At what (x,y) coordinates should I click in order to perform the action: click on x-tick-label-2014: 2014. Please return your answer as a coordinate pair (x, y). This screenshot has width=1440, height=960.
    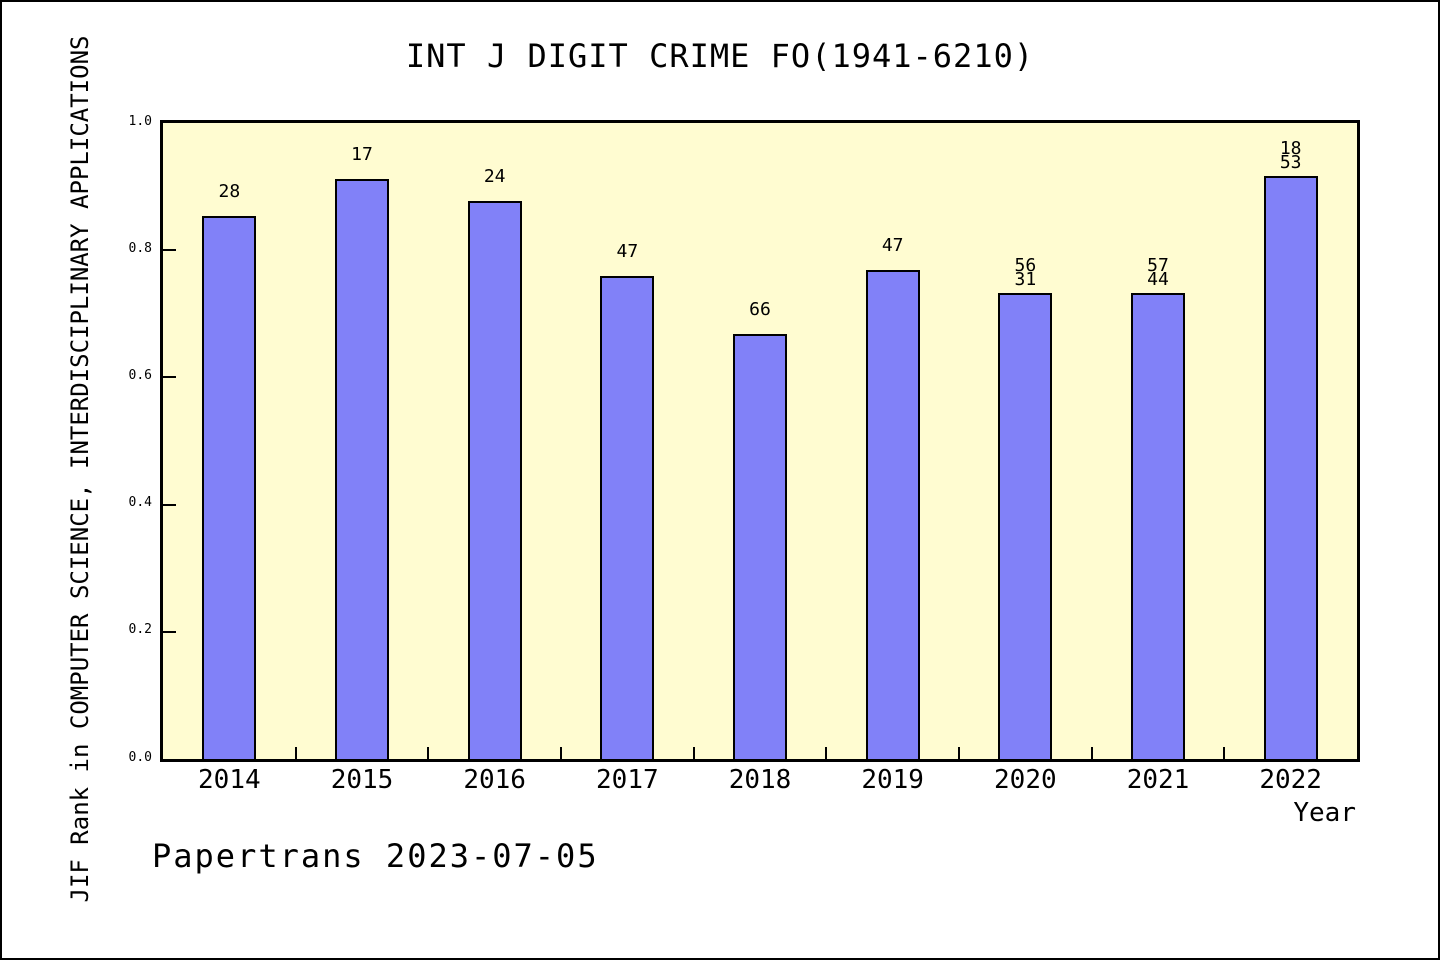
    Looking at the image, I should click on (229, 780).